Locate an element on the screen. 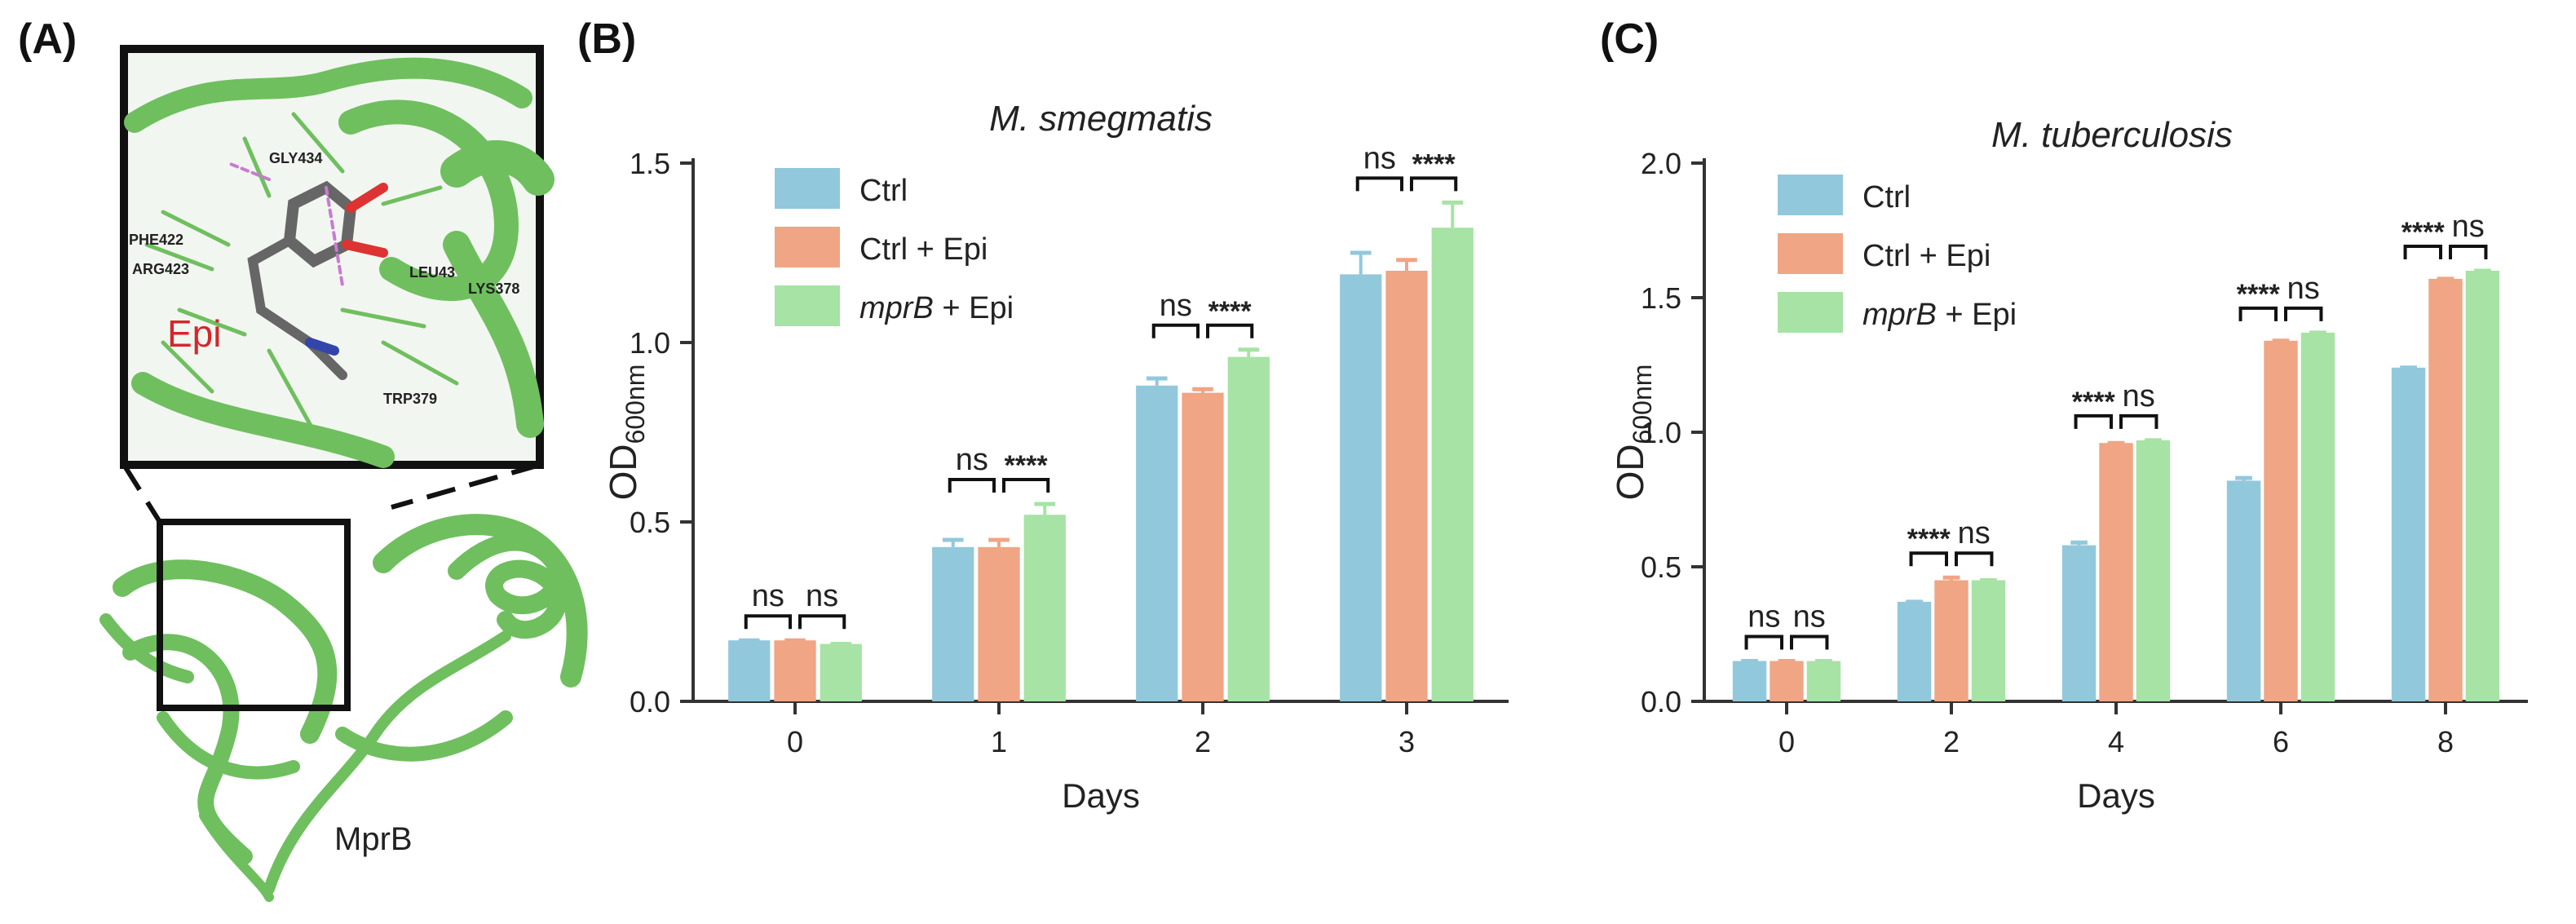 The image size is (2576, 924). y-tick-label: 1.0 is located at coordinates (650, 343).